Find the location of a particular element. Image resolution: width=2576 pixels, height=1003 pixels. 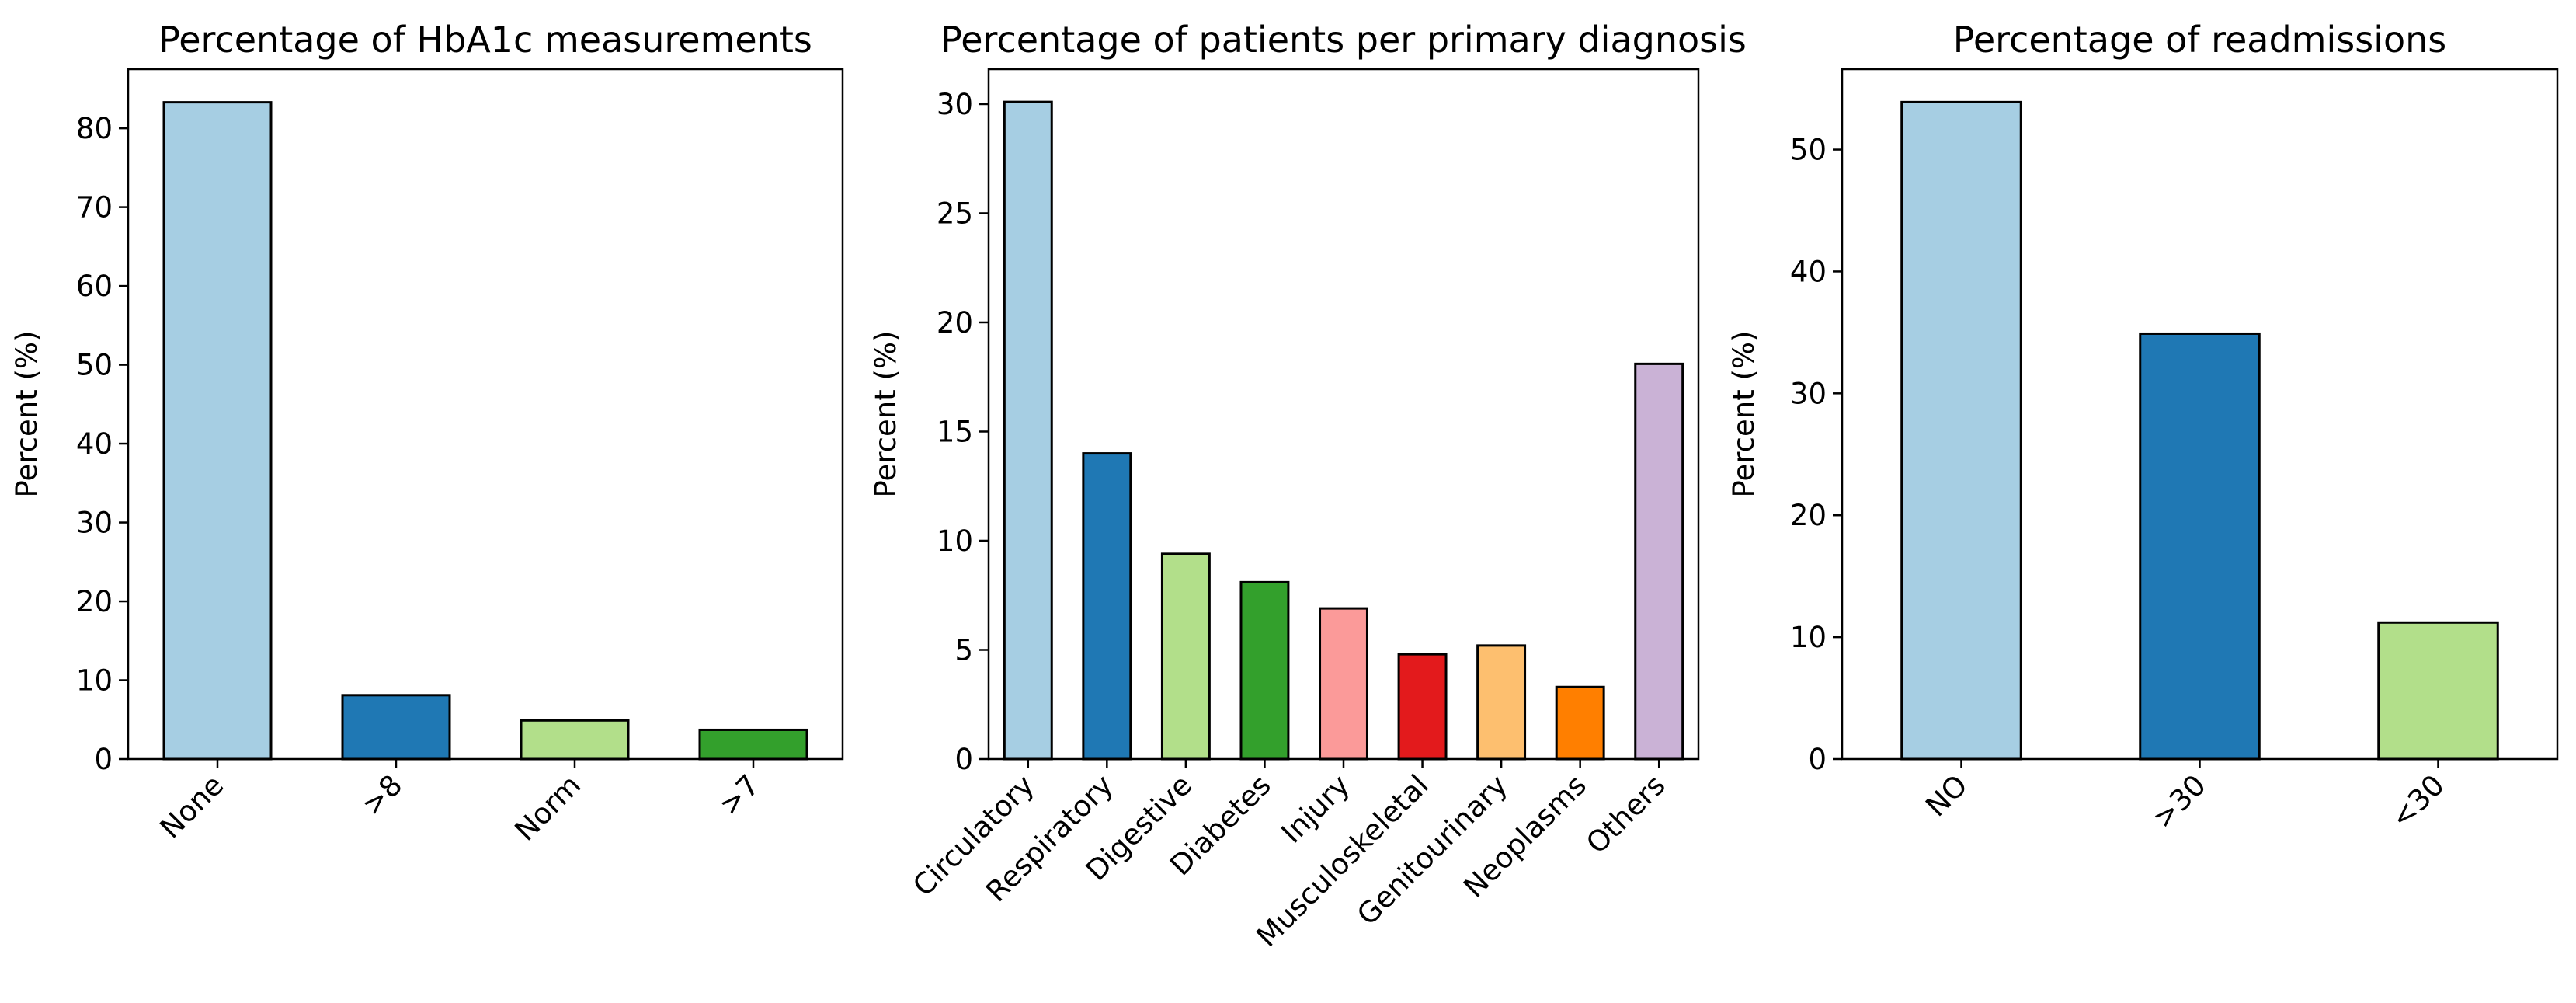

chart-title: Percentage of readmissions is located at coordinates (2200, 40).